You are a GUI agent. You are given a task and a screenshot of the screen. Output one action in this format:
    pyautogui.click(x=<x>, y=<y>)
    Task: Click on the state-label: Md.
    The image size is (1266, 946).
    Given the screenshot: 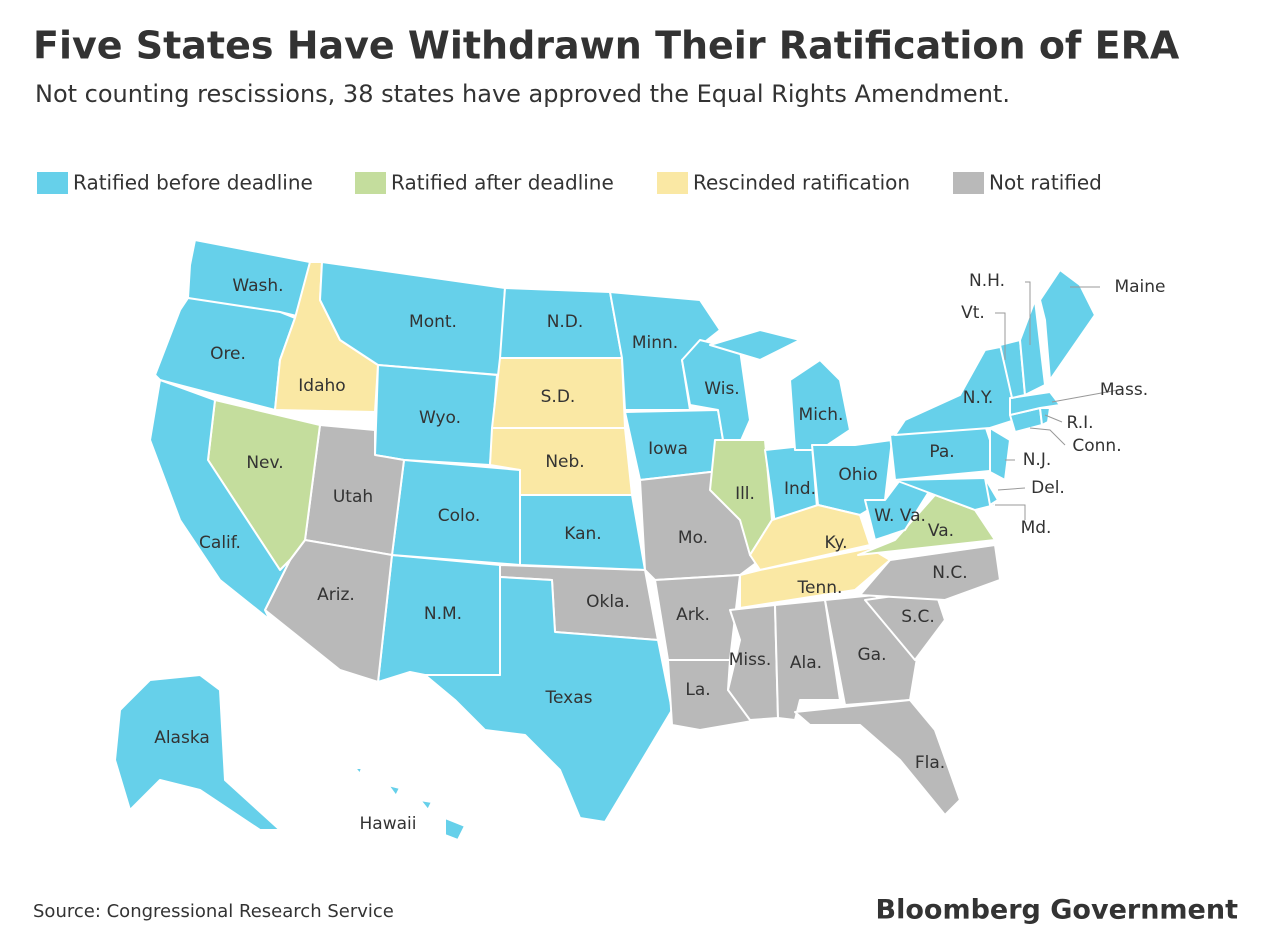 What is the action you would take?
    pyautogui.click(x=1036, y=528)
    